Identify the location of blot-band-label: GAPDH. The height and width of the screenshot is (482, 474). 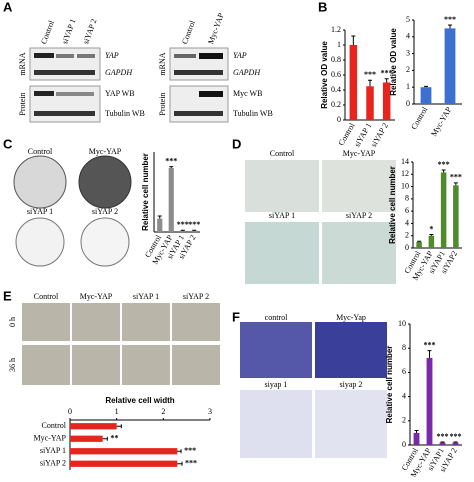
(119, 72).